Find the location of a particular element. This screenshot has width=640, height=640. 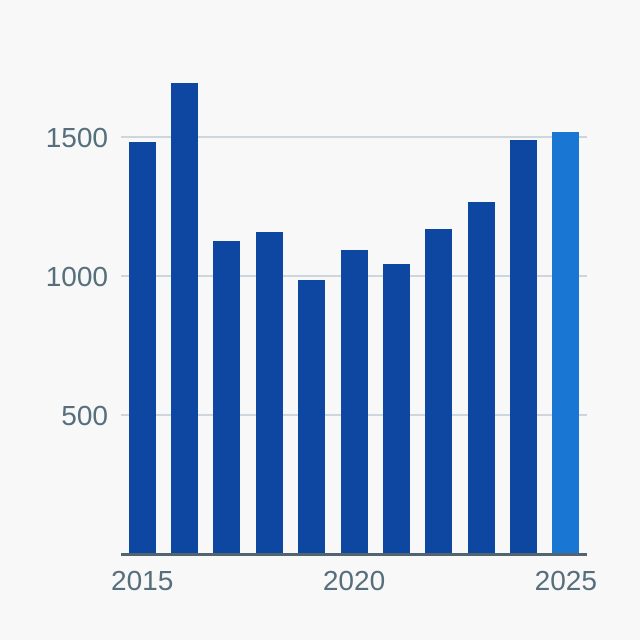

bar-2025 is located at coordinates (566, 342).